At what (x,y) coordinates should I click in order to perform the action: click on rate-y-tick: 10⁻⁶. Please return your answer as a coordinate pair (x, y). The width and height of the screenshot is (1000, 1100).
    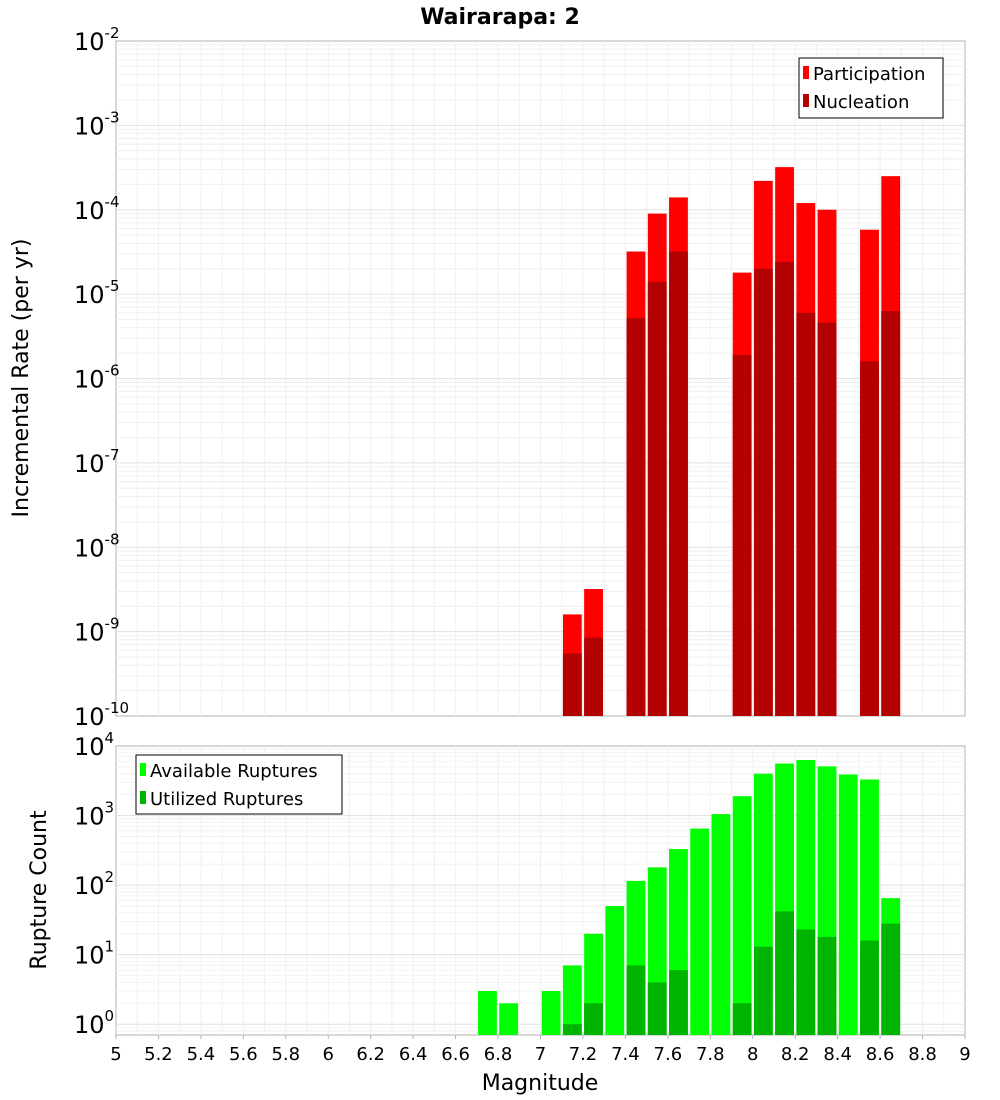
    Looking at the image, I should click on (97, 378).